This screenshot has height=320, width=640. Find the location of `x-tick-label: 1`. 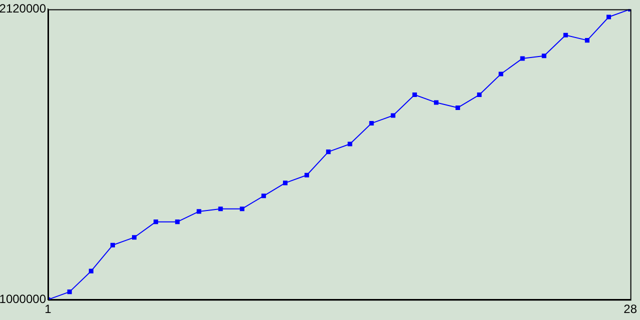

x-tick-label: 1 is located at coordinates (48, 309).